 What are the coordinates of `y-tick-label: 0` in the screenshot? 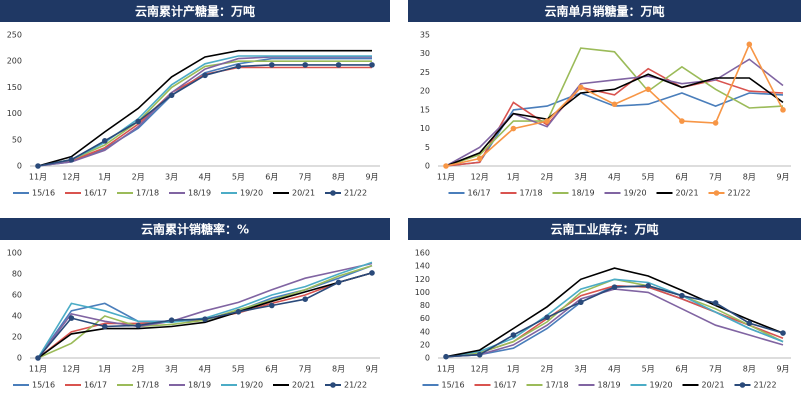 It's located at (19, 358).